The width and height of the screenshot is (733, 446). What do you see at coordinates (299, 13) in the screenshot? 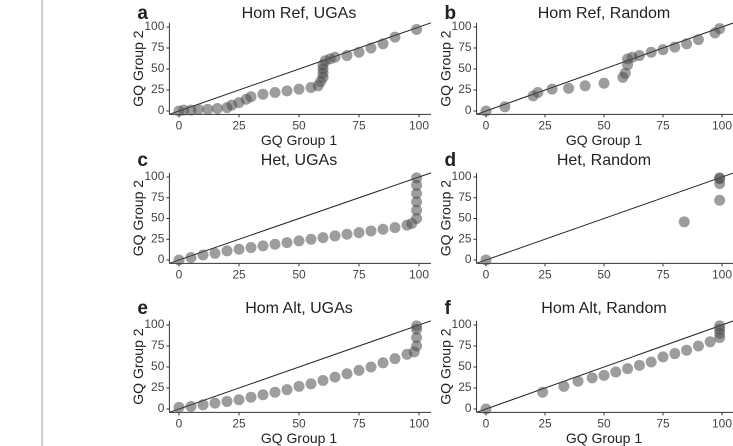
I see `panel-title: Hom Ref, UGAs` at bounding box center [299, 13].